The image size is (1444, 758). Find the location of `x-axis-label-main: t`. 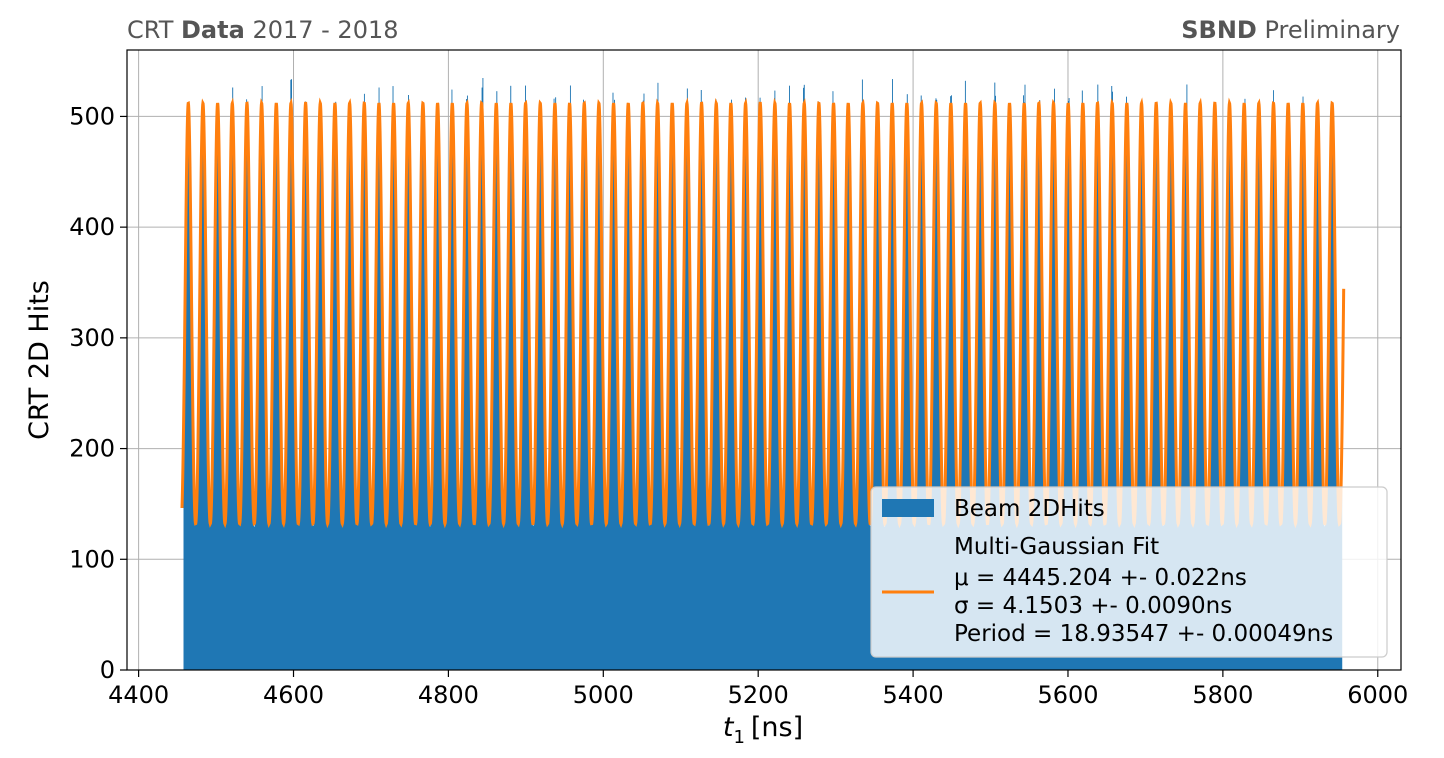

x-axis-label-main: t is located at coordinates (729, 727).